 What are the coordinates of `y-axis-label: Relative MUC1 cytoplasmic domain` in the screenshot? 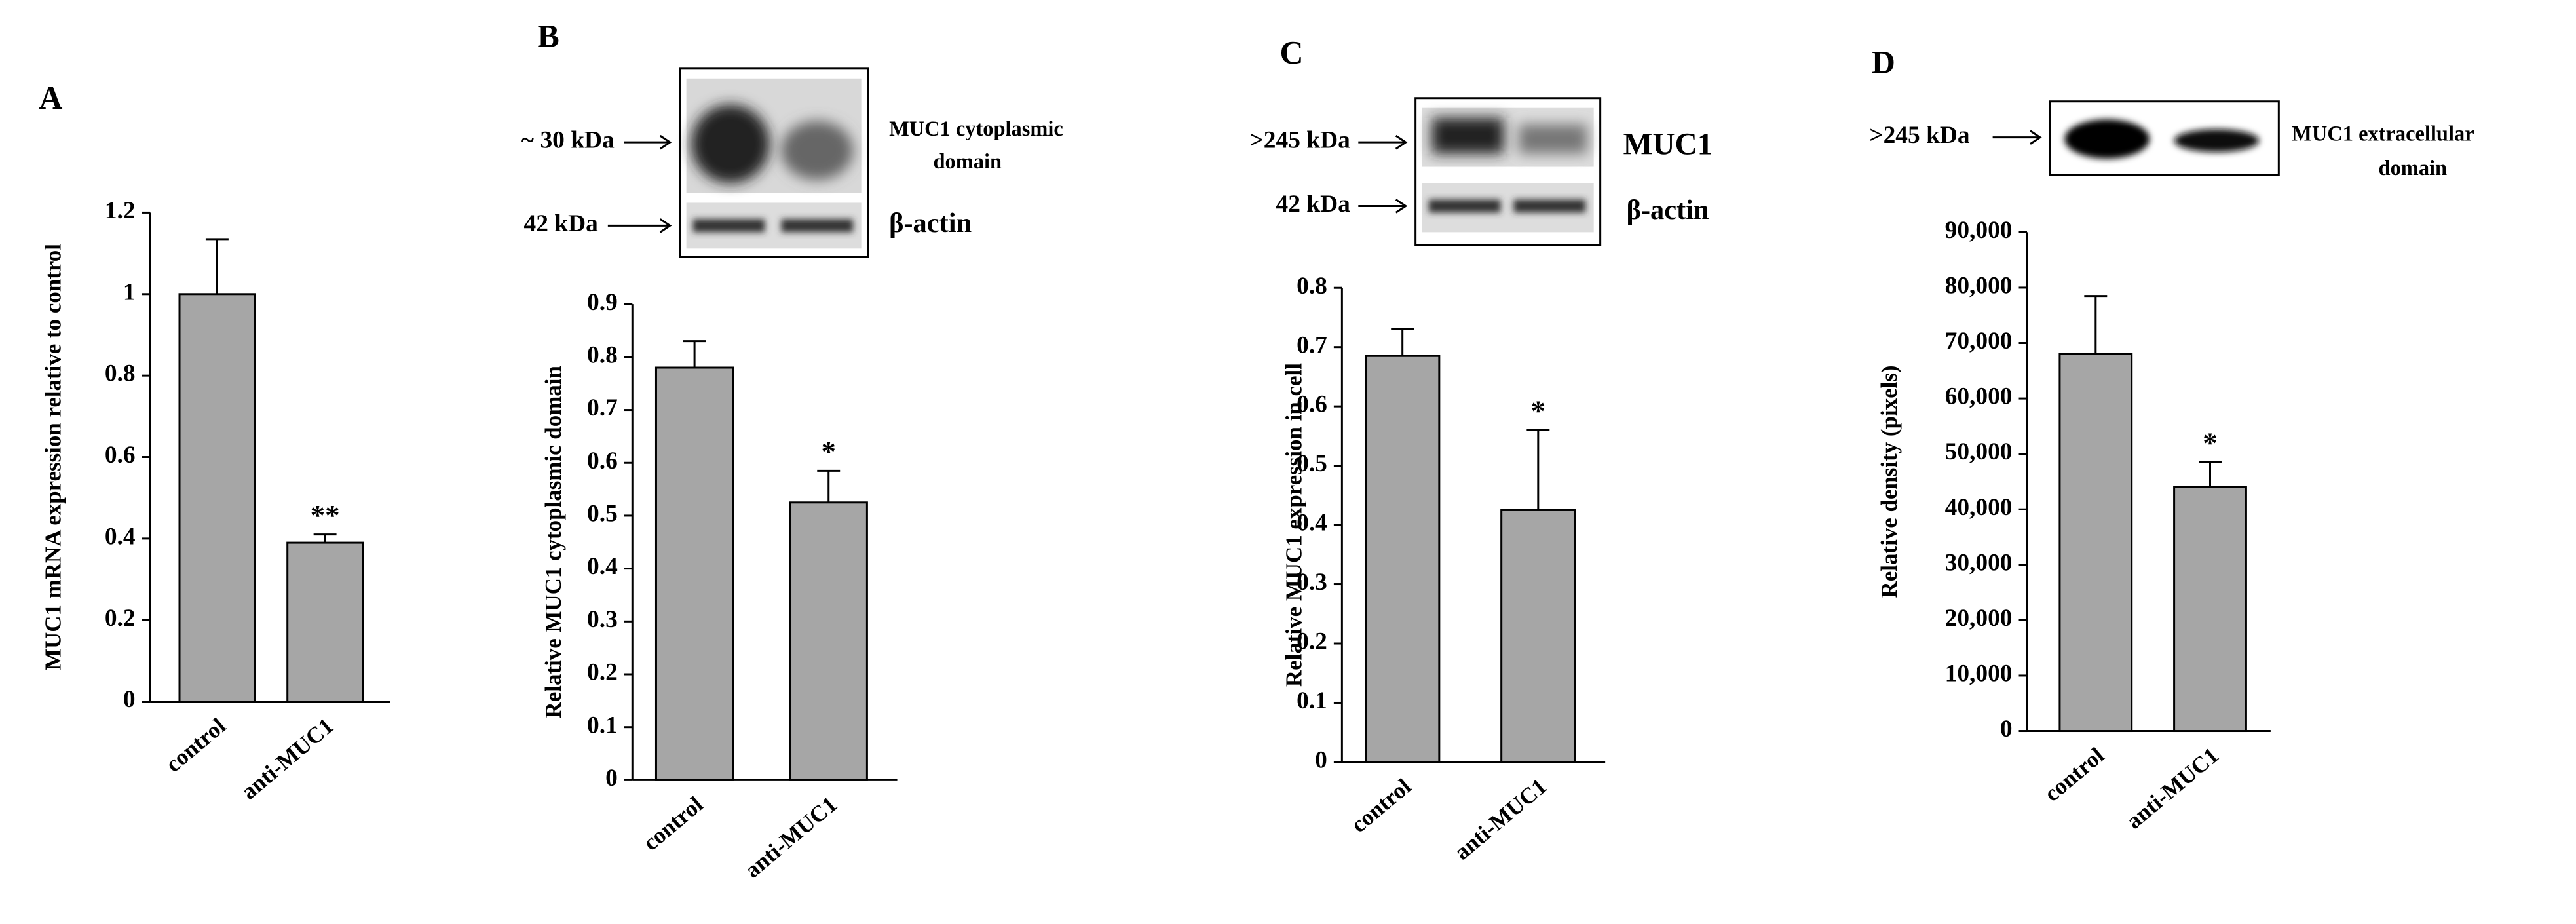 It's located at (553, 542).